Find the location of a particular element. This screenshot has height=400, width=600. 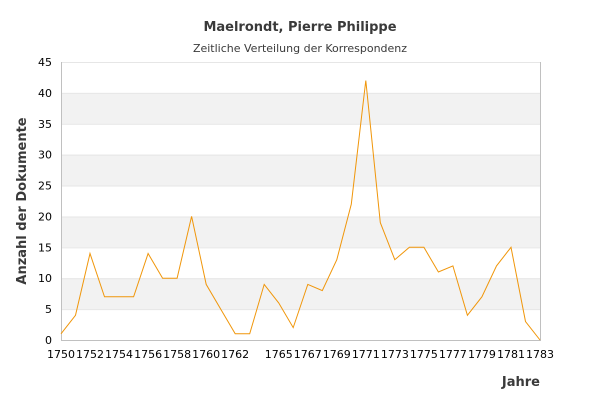

x-tick-label: 1765 is located at coordinates (279, 354).